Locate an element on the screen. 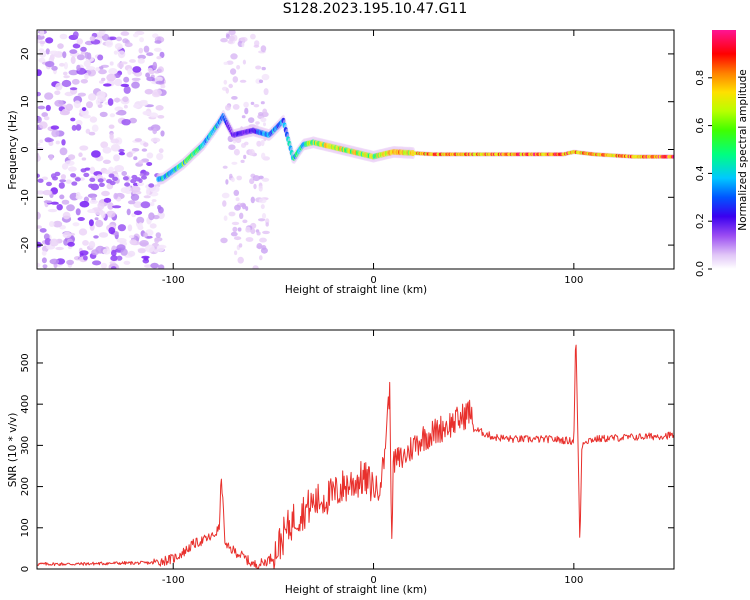  colorbar-tick-label: 0.8 is located at coordinates (700, 78).